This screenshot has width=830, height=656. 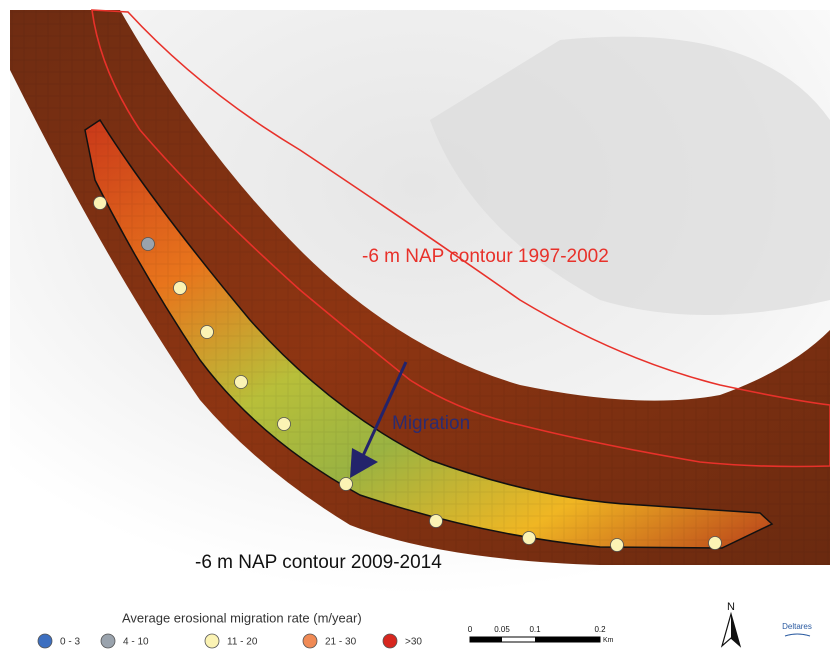 What do you see at coordinates (535, 629) in the screenshot?
I see `scale-label: 0.1` at bounding box center [535, 629].